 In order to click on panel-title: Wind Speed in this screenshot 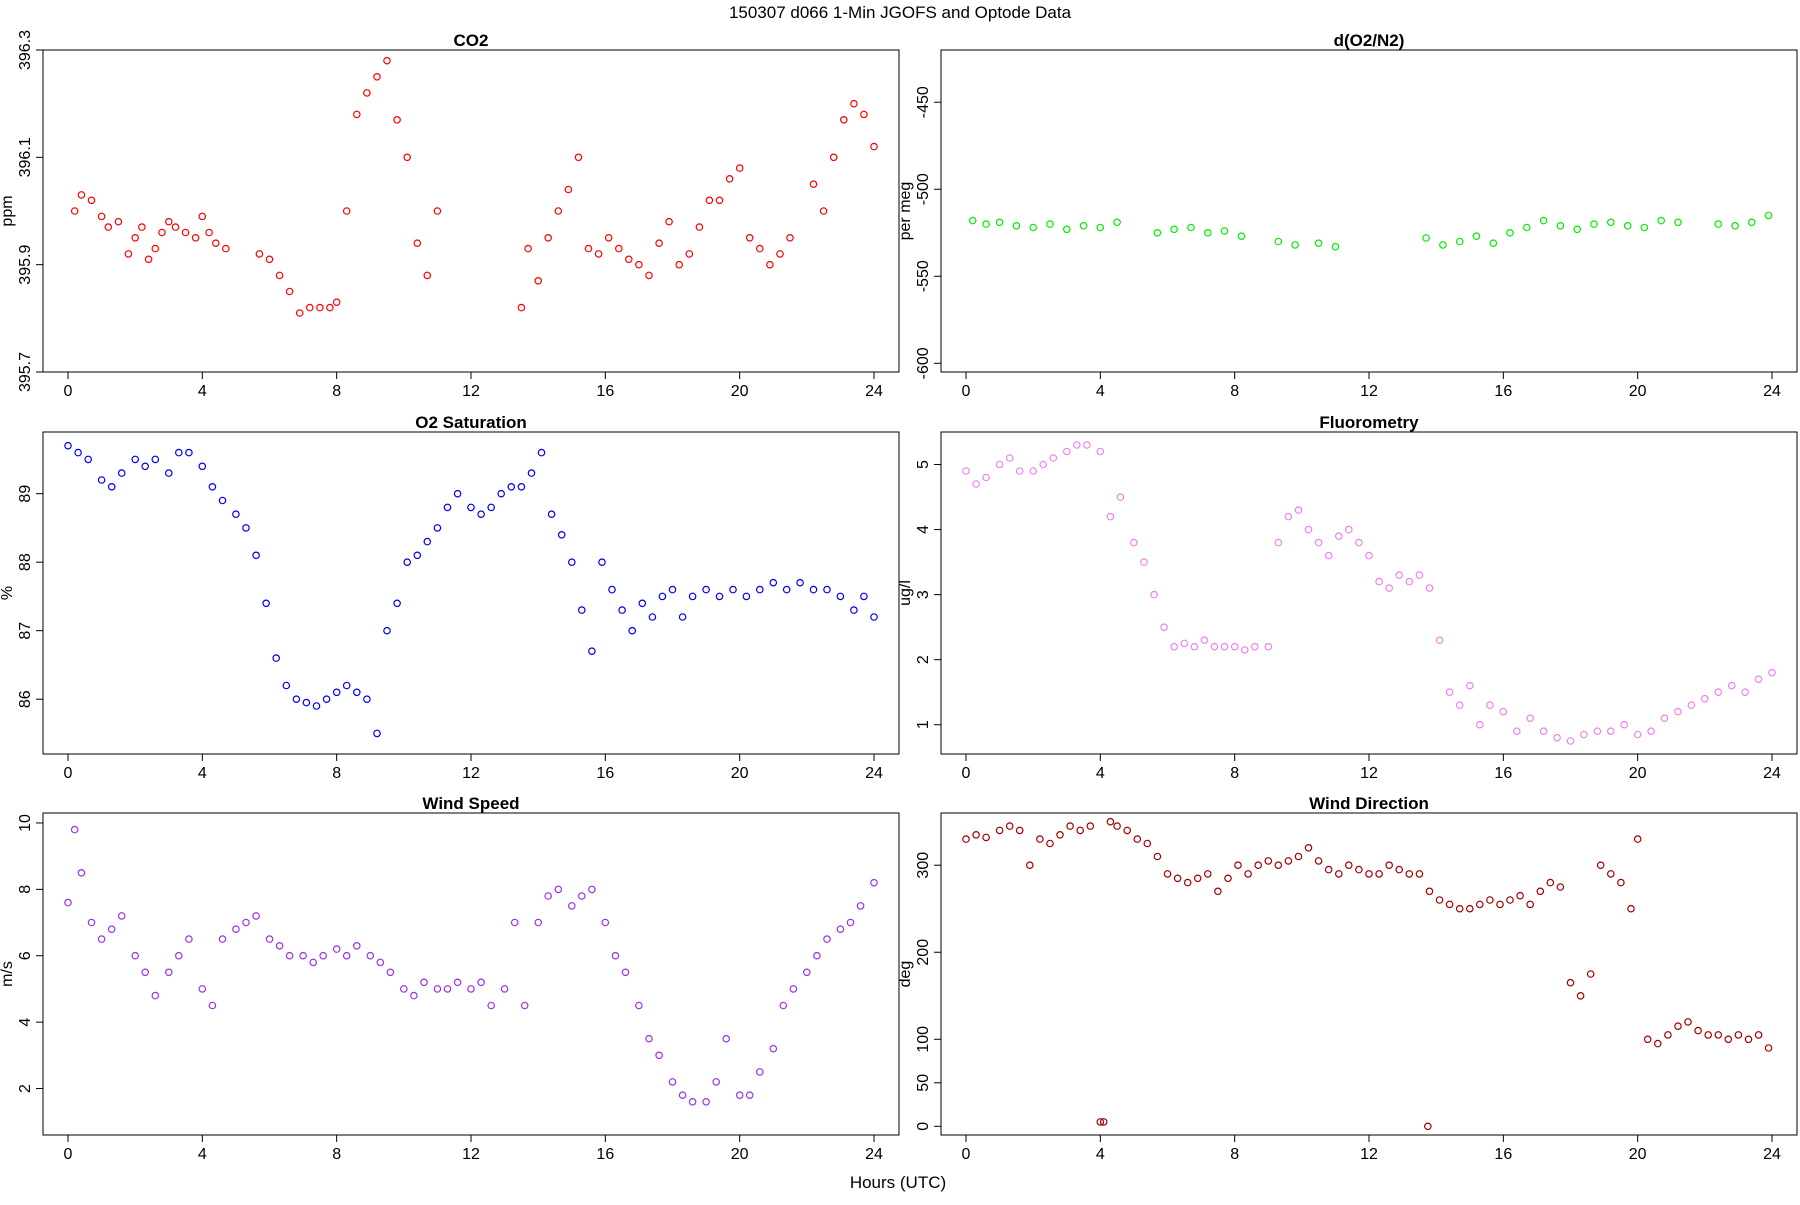, I will do `click(470, 803)`.